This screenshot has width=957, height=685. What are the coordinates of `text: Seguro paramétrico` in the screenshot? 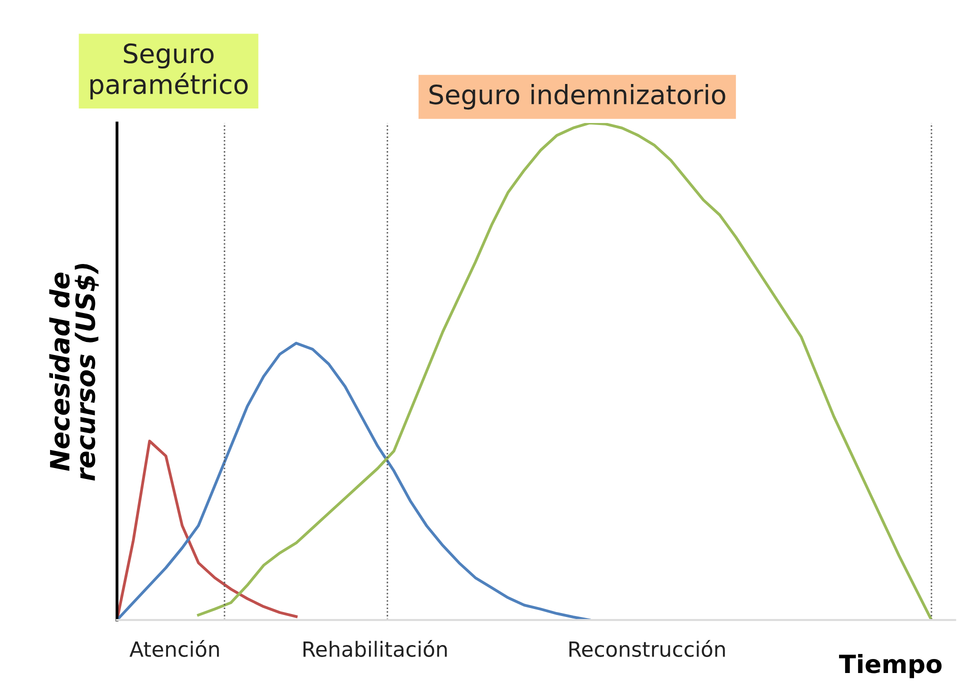 It's located at (169, 71).